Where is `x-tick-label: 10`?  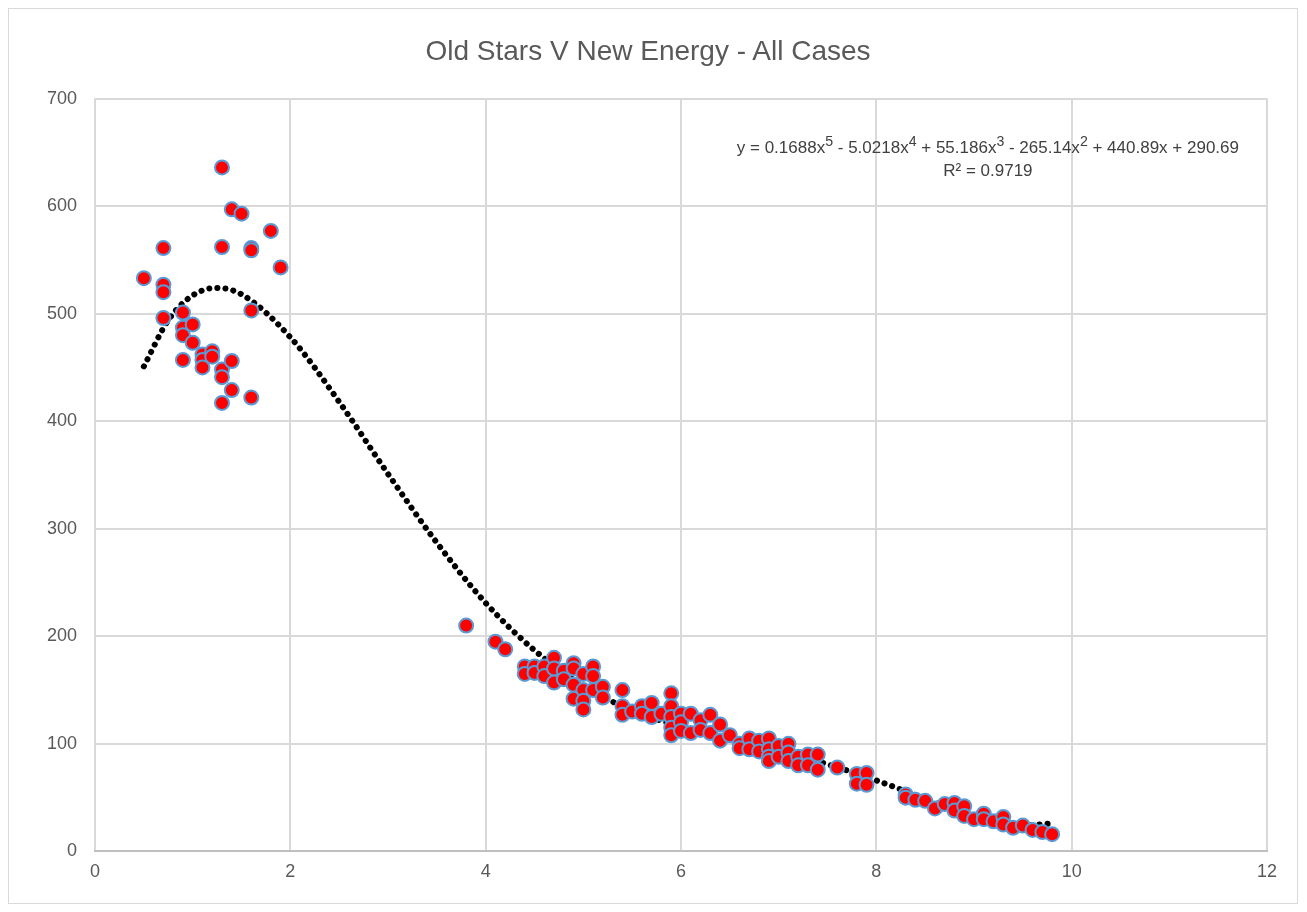
x-tick-label: 10 is located at coordinates (1071, 871).